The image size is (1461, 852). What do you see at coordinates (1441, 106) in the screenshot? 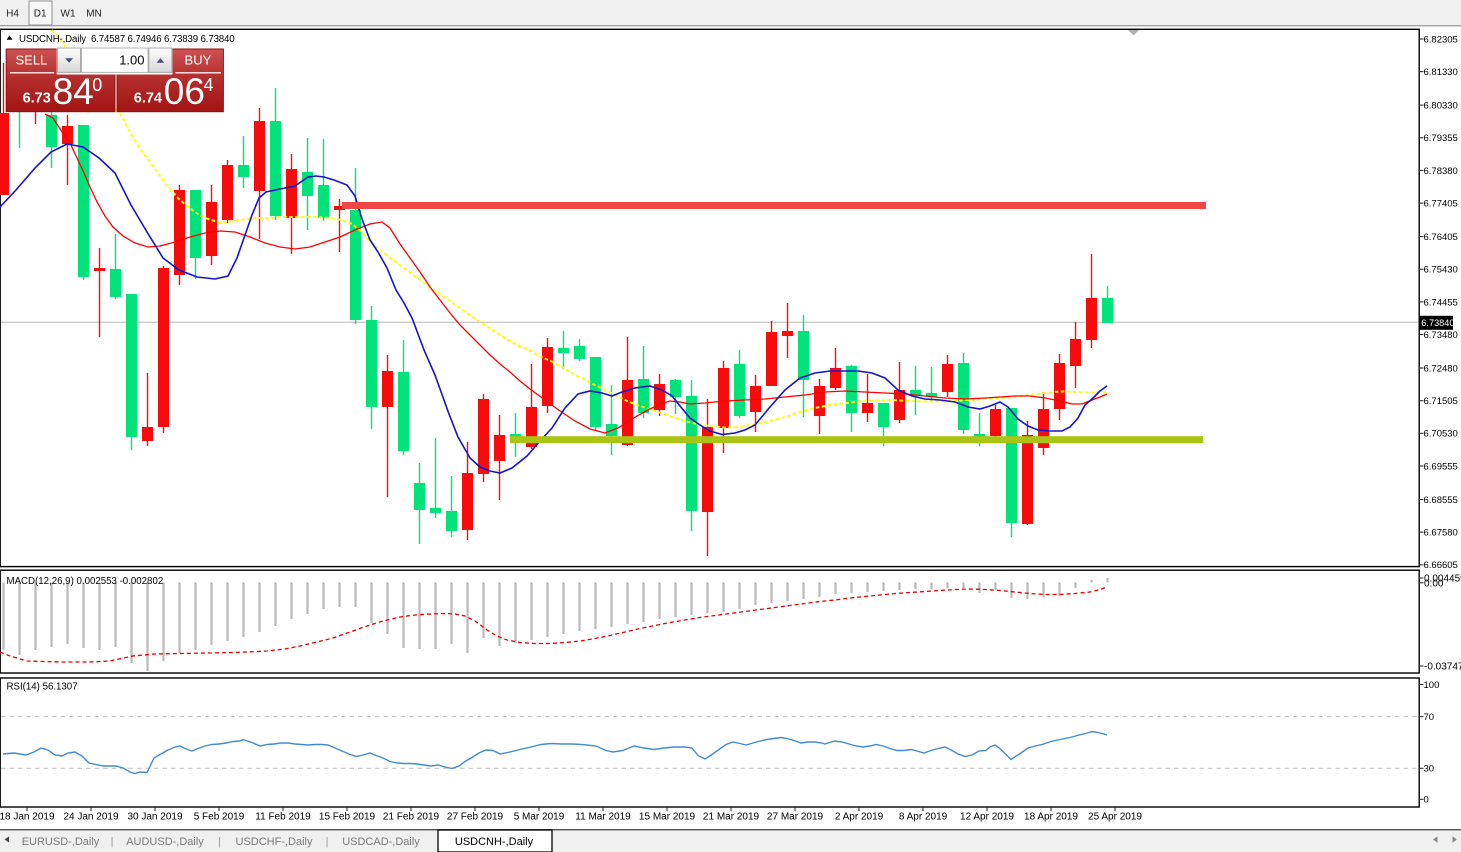
I see `svg-text: 6.80330` at bounding box center [1441, 106].